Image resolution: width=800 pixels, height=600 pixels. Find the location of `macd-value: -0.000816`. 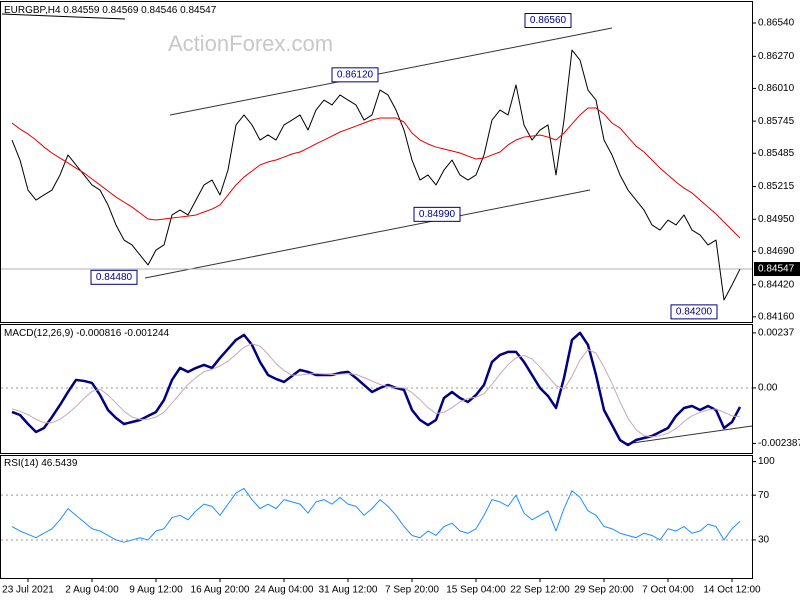

macd-value: -0.000816 is located at coordinates (98, 333).